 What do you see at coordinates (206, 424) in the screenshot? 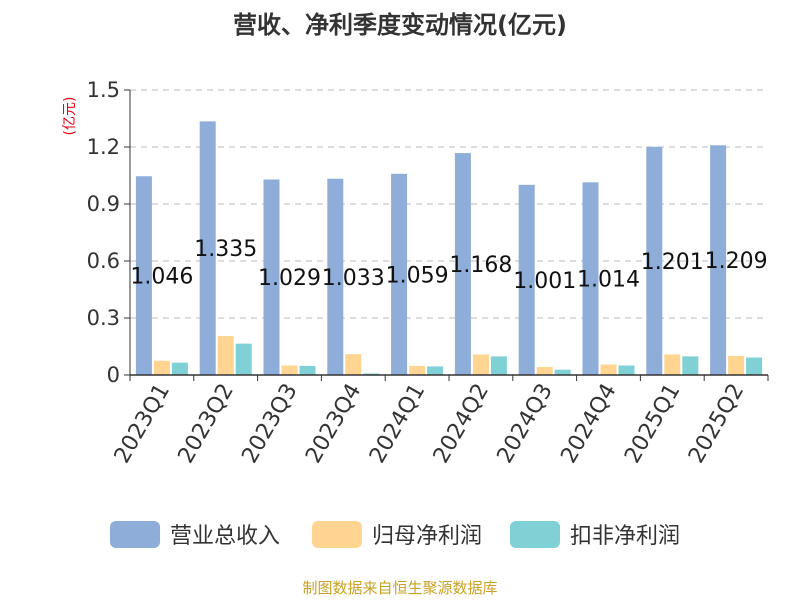
I see `x-tick-label: 2023Q2` at bounding box center [206, 424].